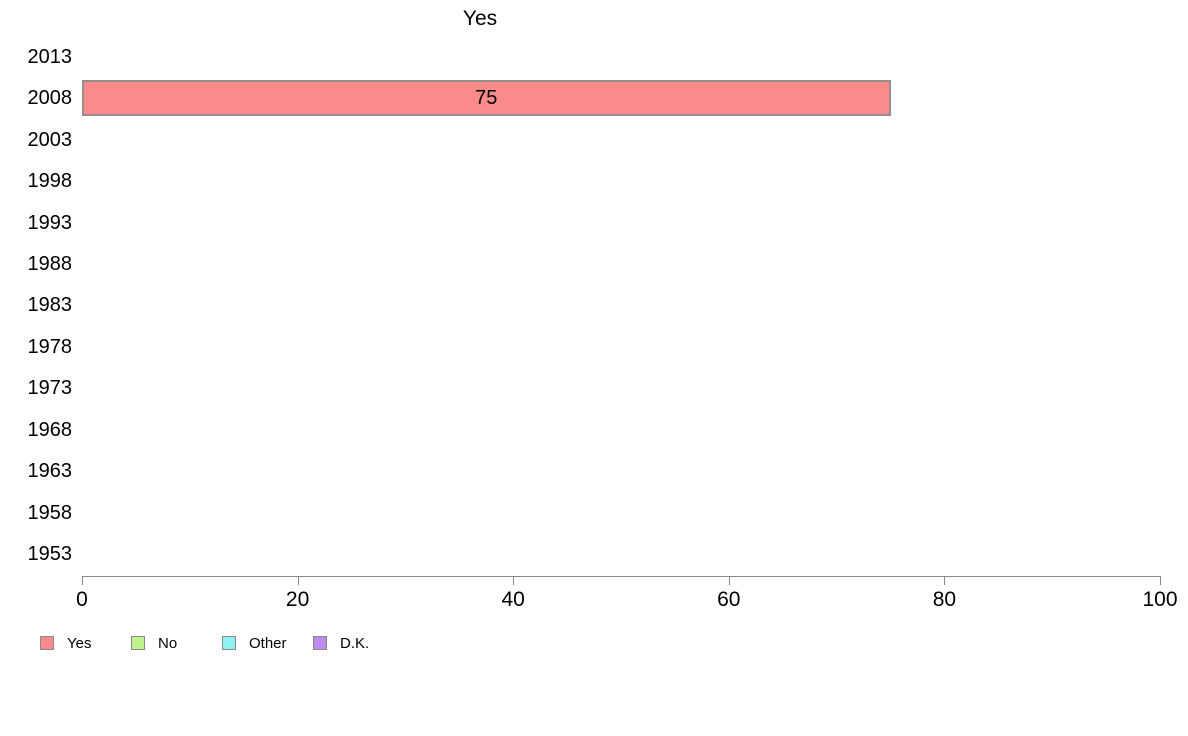 The width and height of the screenshot is (1188, 736). I want to click on legend-label: Yes, so click(79, 643).